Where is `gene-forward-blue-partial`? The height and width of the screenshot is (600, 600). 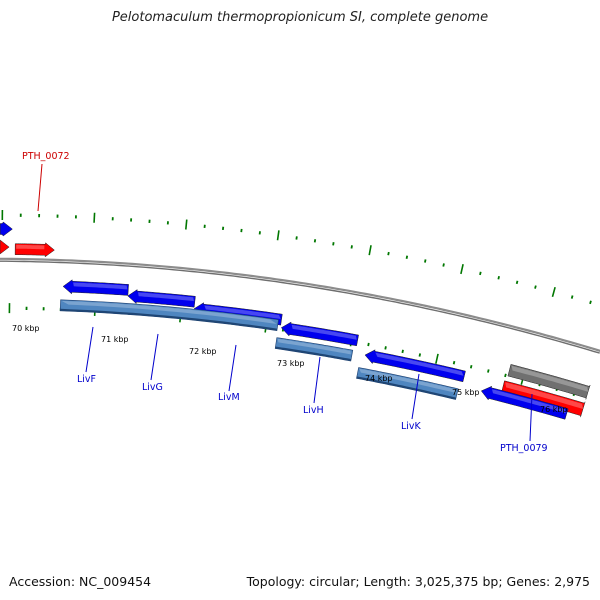
gene-forward-blue-partial is located at coordinates (6, 229).